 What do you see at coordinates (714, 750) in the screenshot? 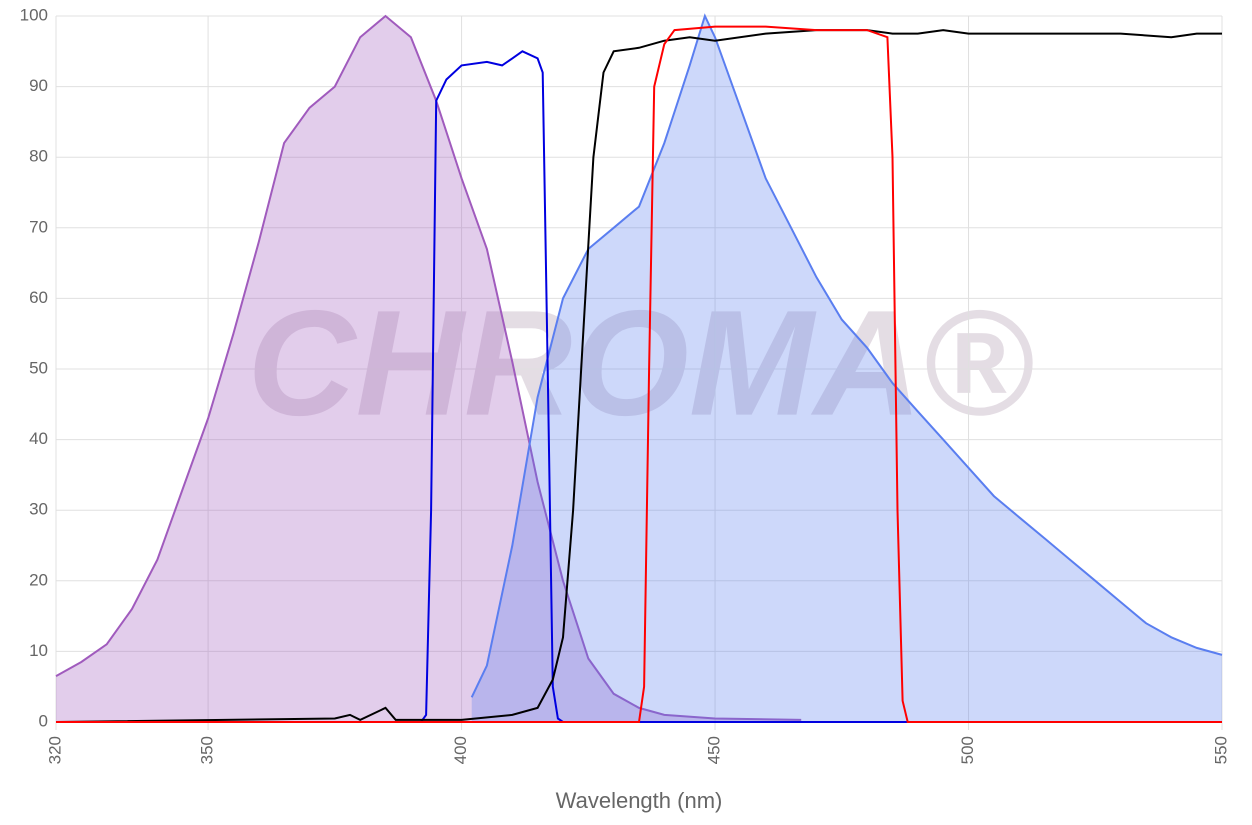
I see `x-tick-label: 450` at bounding box center [714, 750].